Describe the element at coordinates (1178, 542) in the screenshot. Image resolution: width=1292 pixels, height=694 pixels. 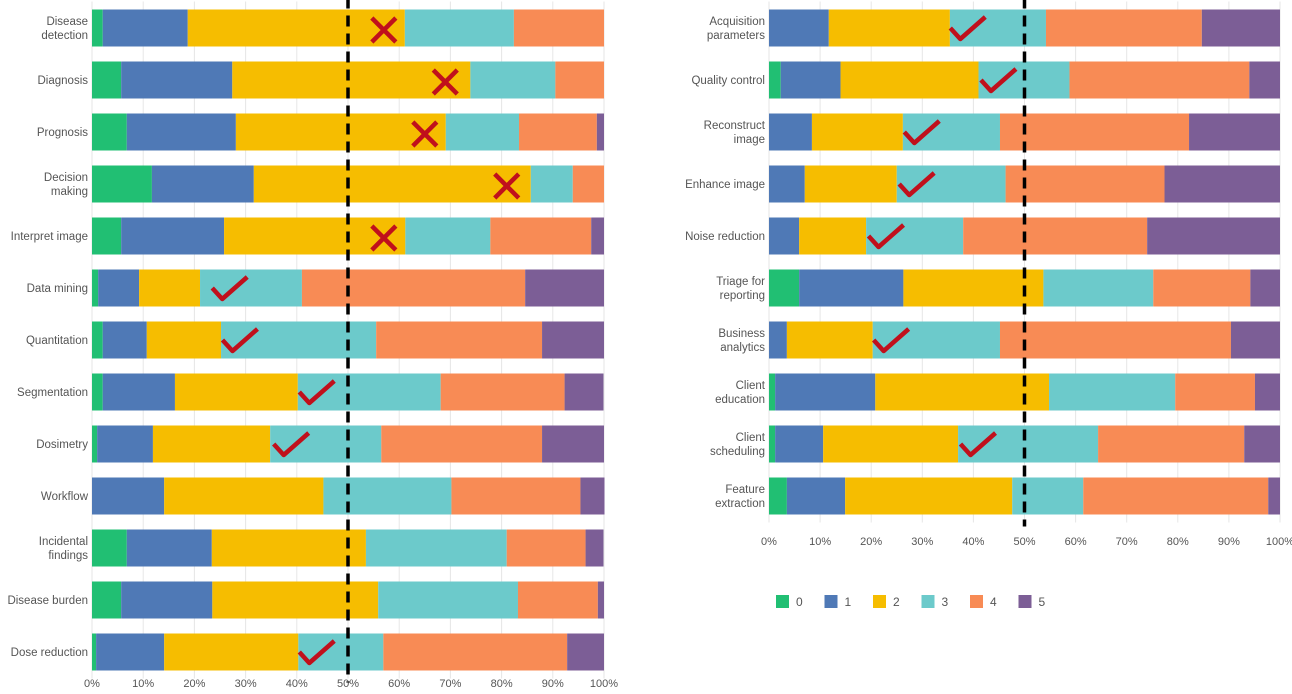
I see `x-tick-label: 80%` at that location.